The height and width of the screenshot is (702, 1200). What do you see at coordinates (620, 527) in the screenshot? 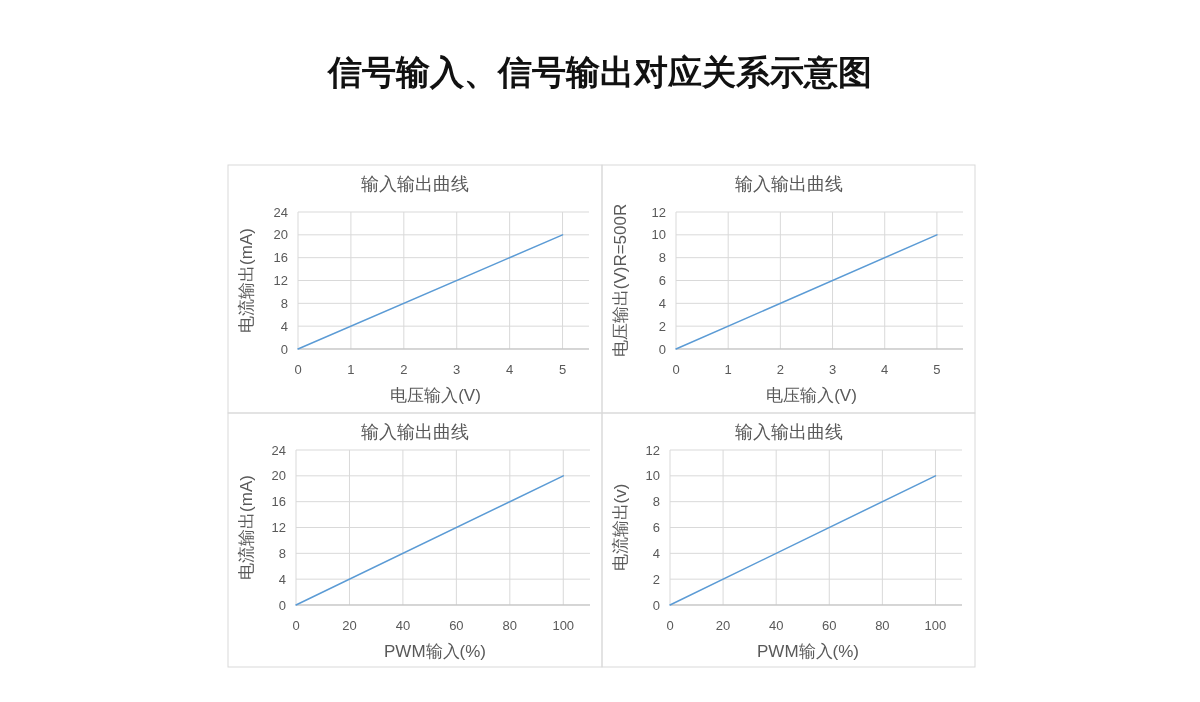
I see `y-axis-title: 电流输出(v)` at bounding box center [620, 527].